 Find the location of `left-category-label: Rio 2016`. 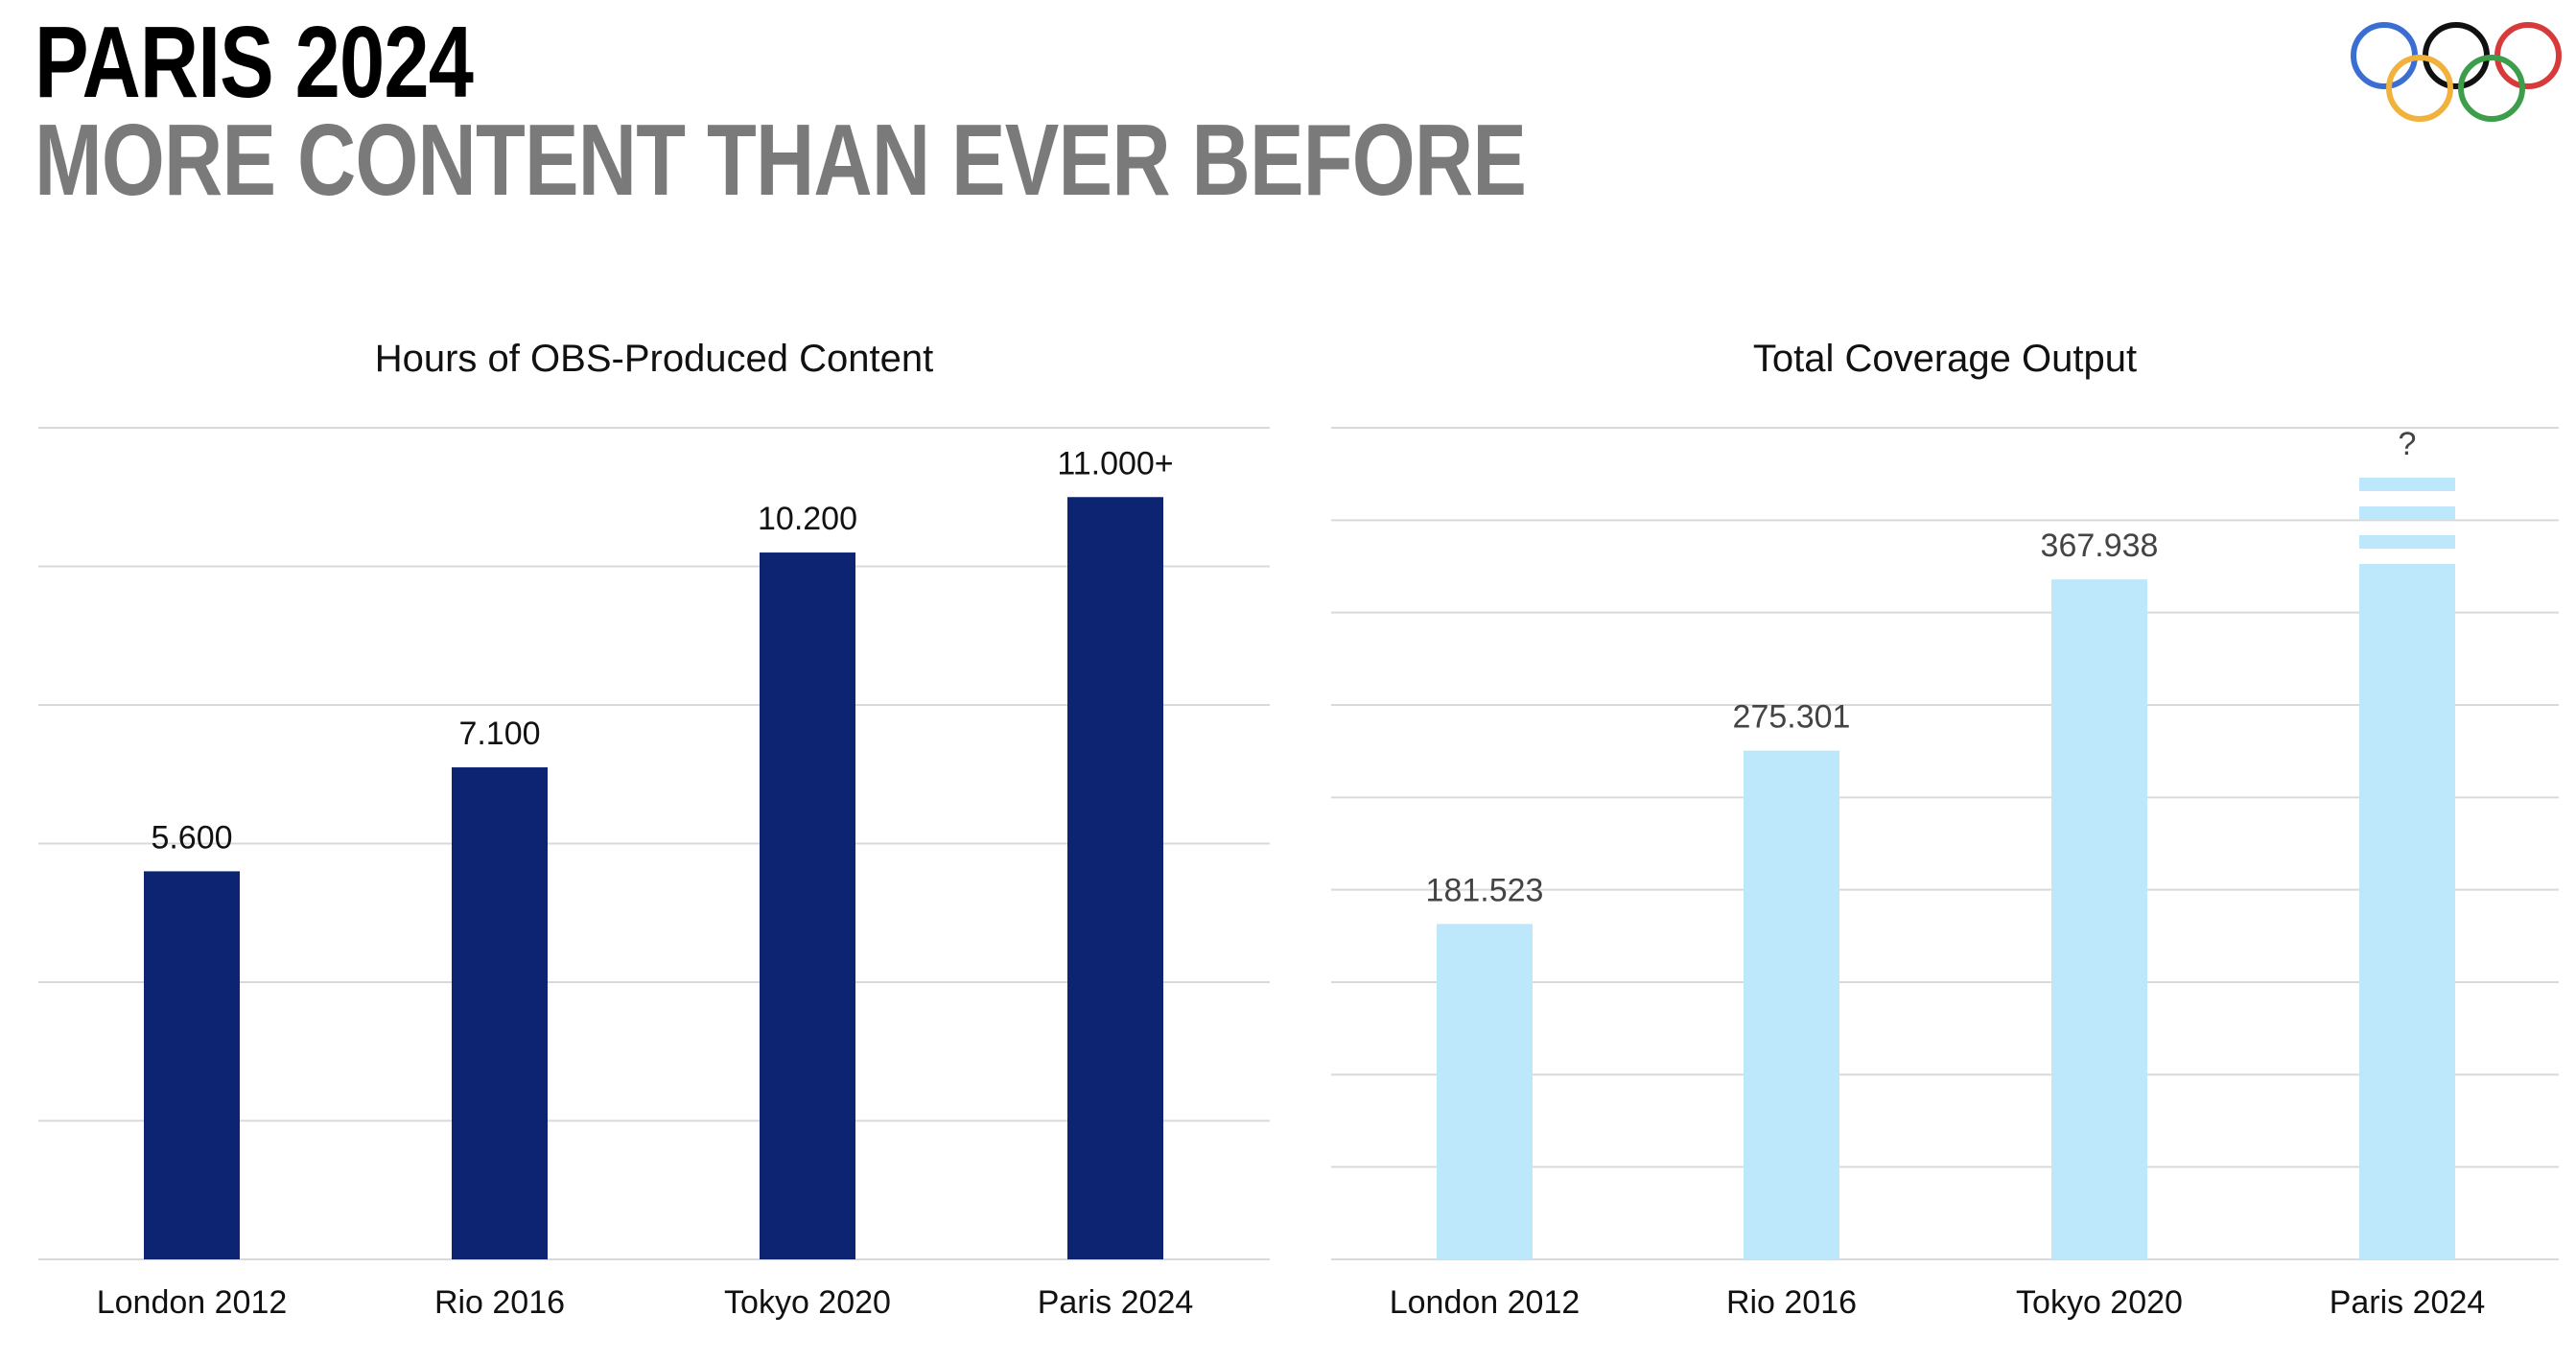

left-category-label: Rio 2016 is located at coordinates (499, 1303).